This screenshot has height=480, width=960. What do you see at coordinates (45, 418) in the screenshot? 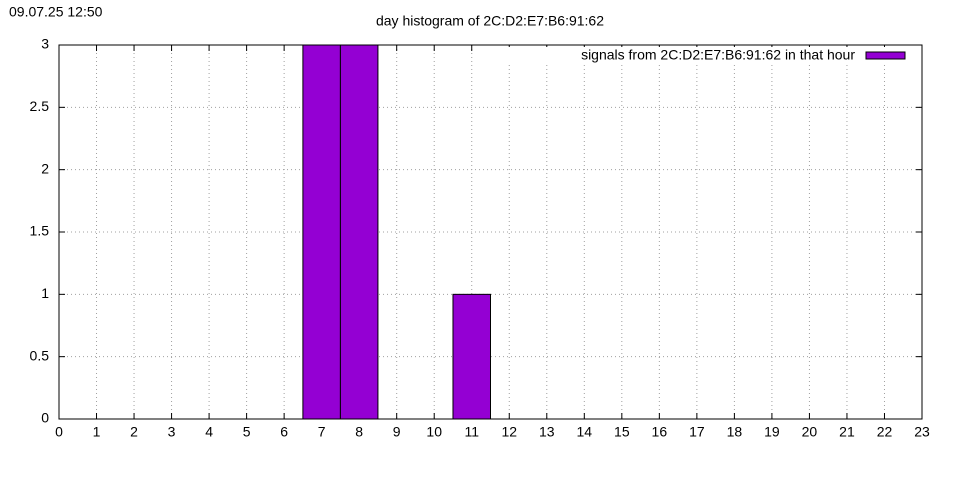
I see `y-tick-label: 0` at bounding box center [45, 418].